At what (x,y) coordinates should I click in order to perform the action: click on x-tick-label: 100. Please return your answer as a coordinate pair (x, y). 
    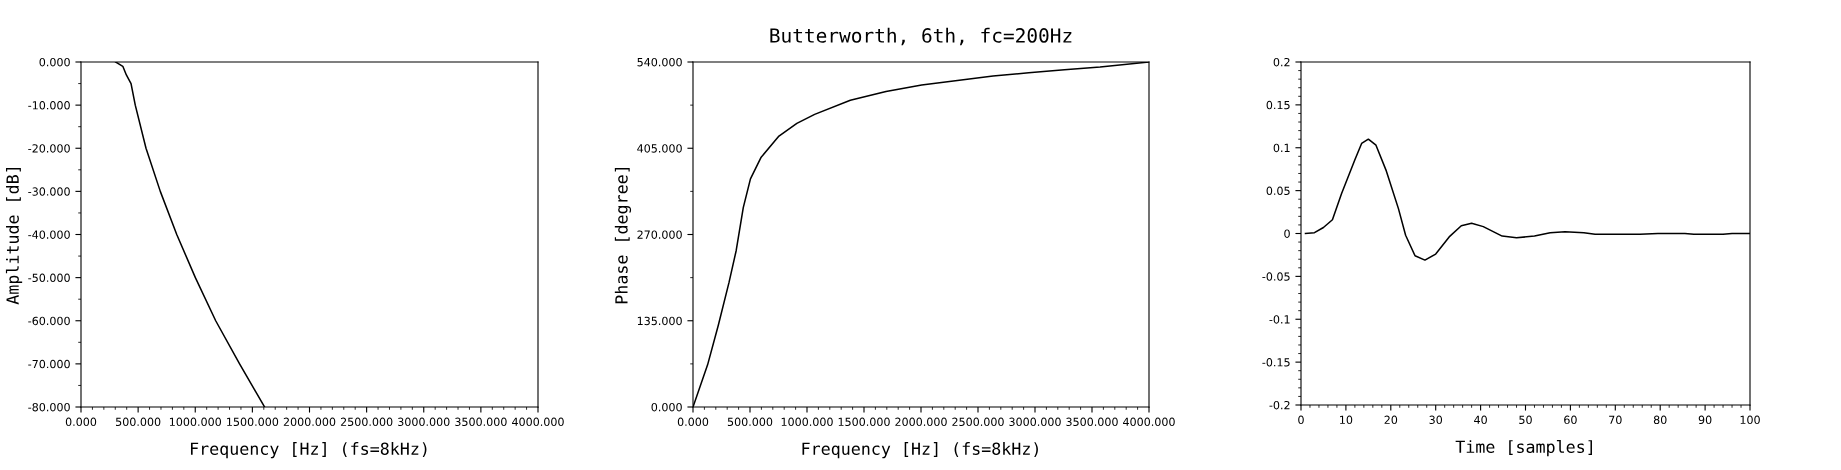
    Looking at the image, I should click on (1750, 420).